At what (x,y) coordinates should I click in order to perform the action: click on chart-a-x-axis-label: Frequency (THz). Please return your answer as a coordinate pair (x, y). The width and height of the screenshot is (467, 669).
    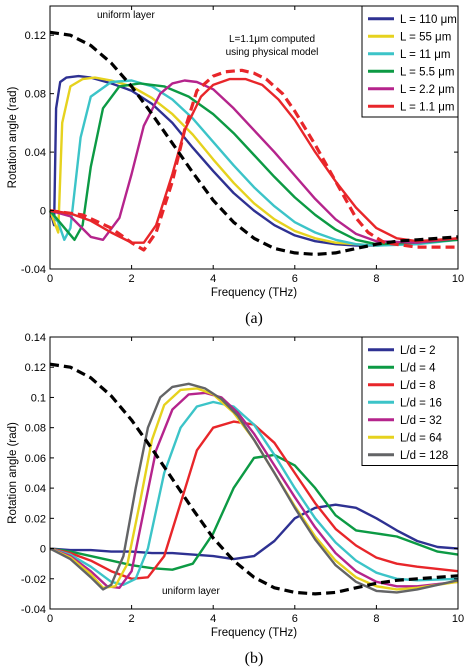
    Looking at the image, I should click on (254, 293).